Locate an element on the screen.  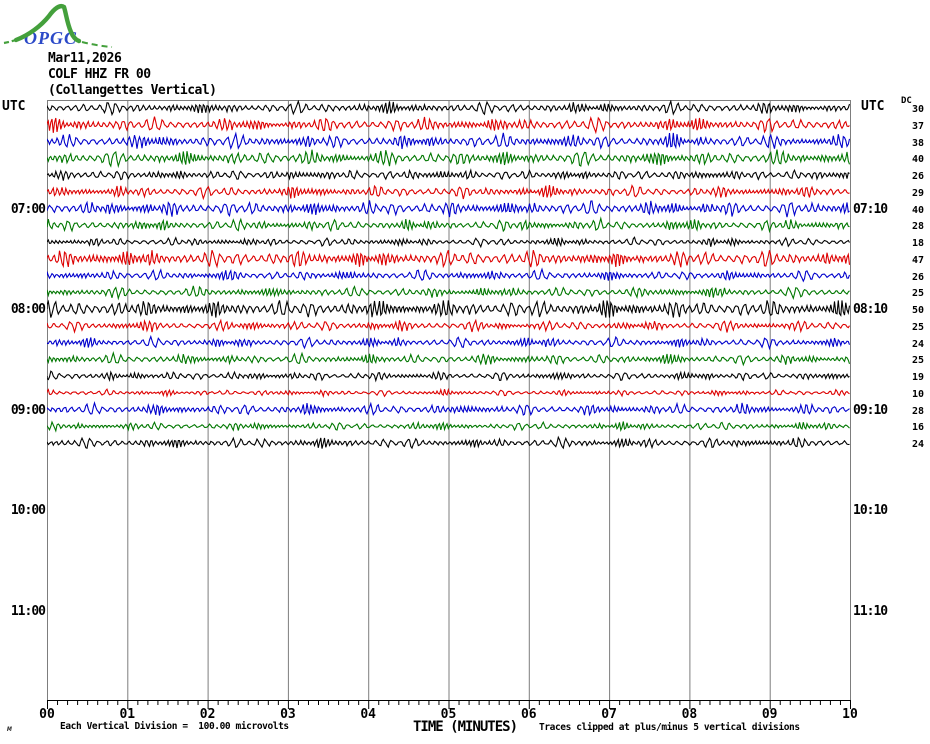
x-tick-label: 08 is located at coordinates (689, 714).